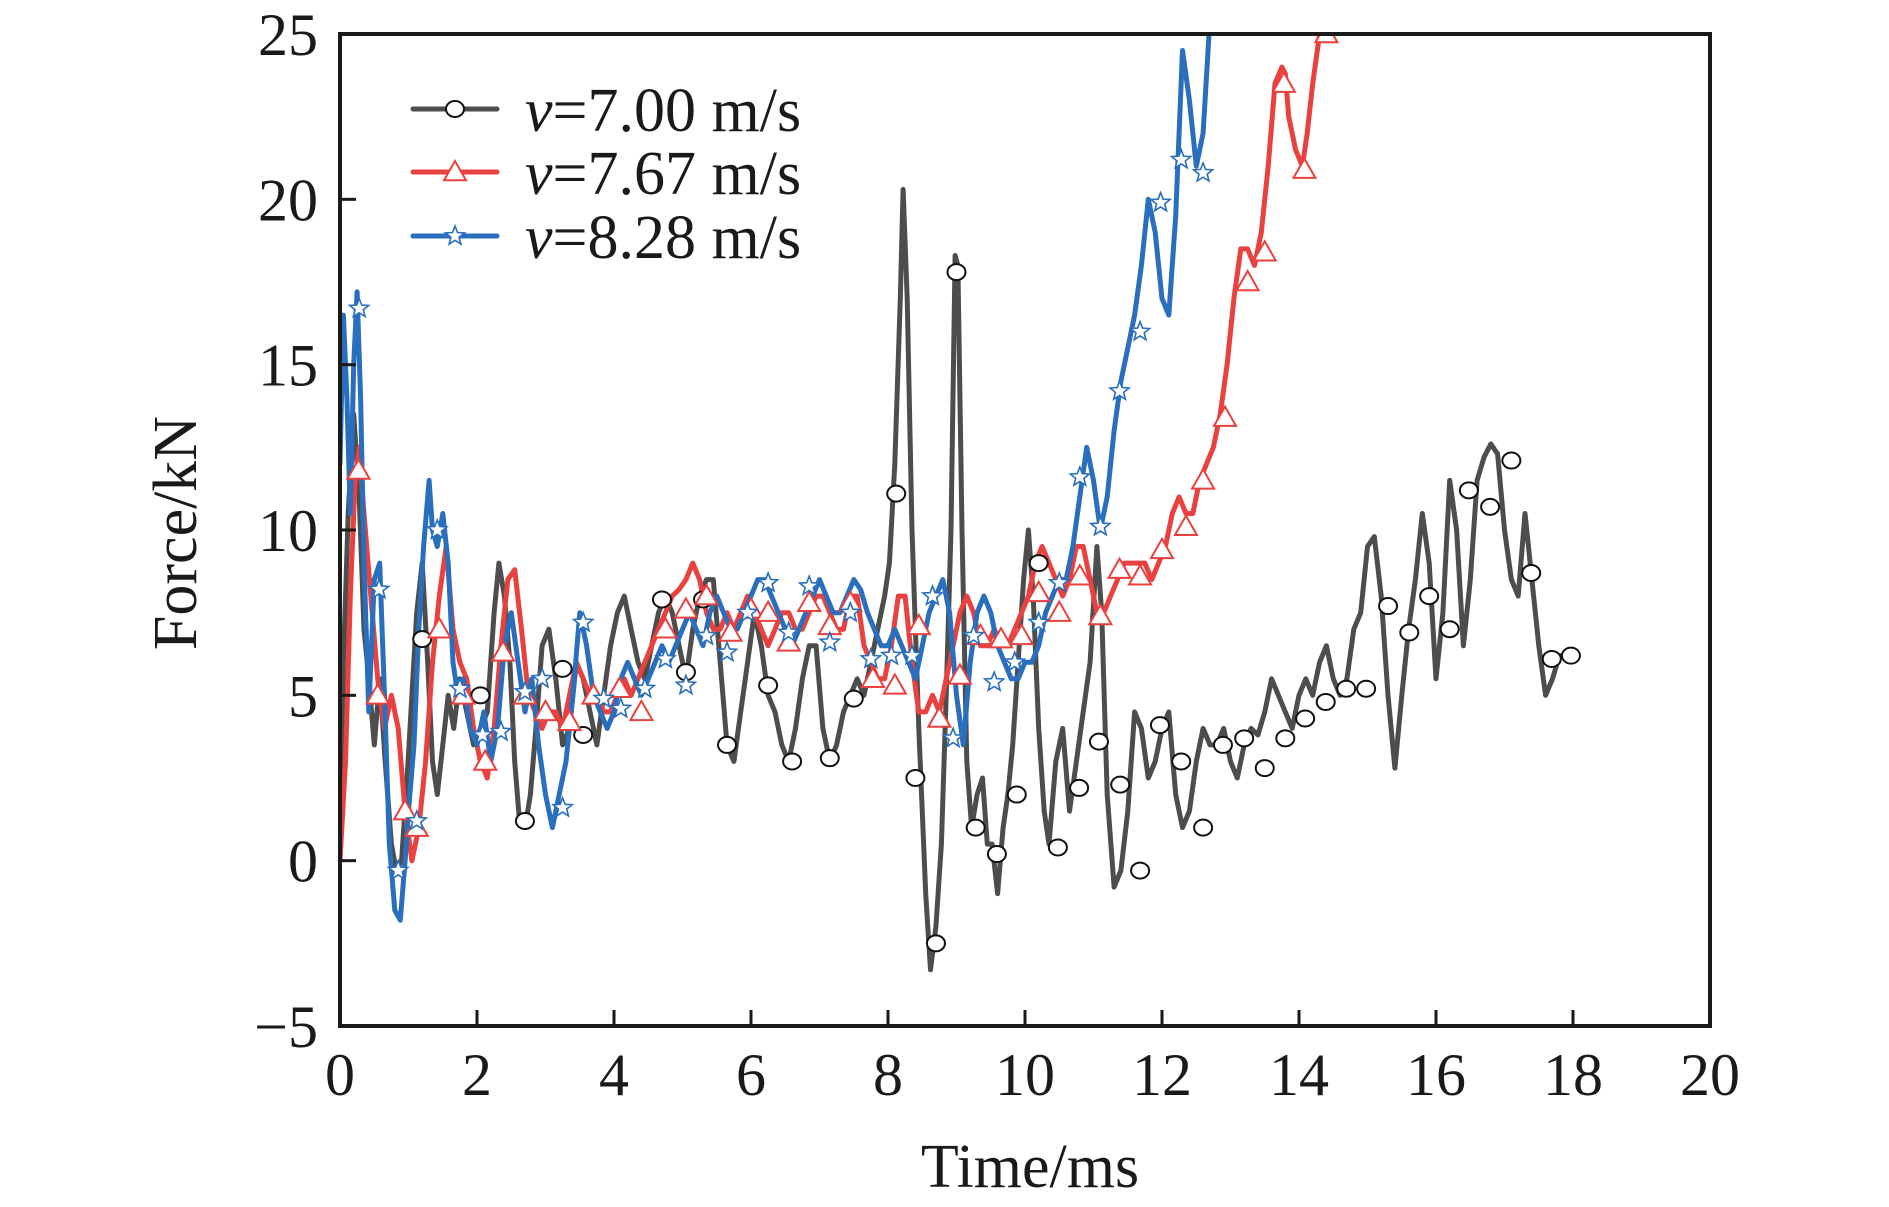 The height and width of the screenshot is (1207, 1889). What do you see at coordinates (288, 531) in the screenshot?
I see `y-tick-label: 10` at bounding box center [288, 531].